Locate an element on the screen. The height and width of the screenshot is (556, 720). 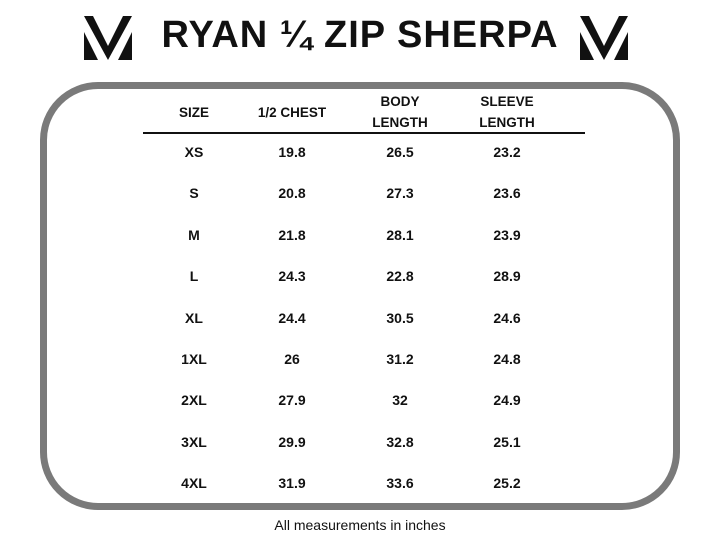
size-label: 3XL is located at coordinates (194, 441).